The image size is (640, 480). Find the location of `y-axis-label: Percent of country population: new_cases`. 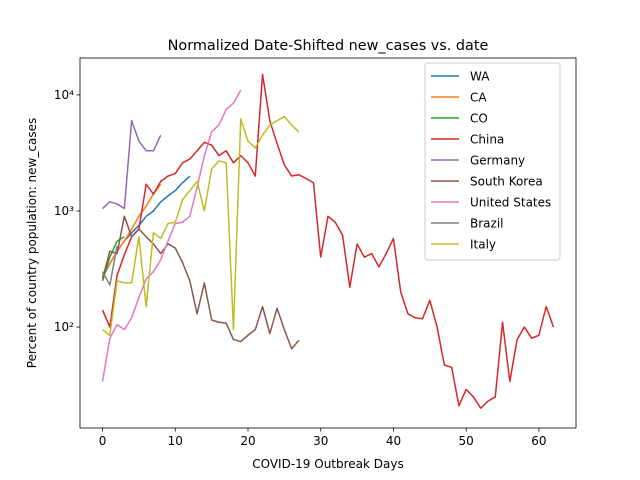

y-axis-label: Percent of country population: new_cases is located at coordinates (32, 243).